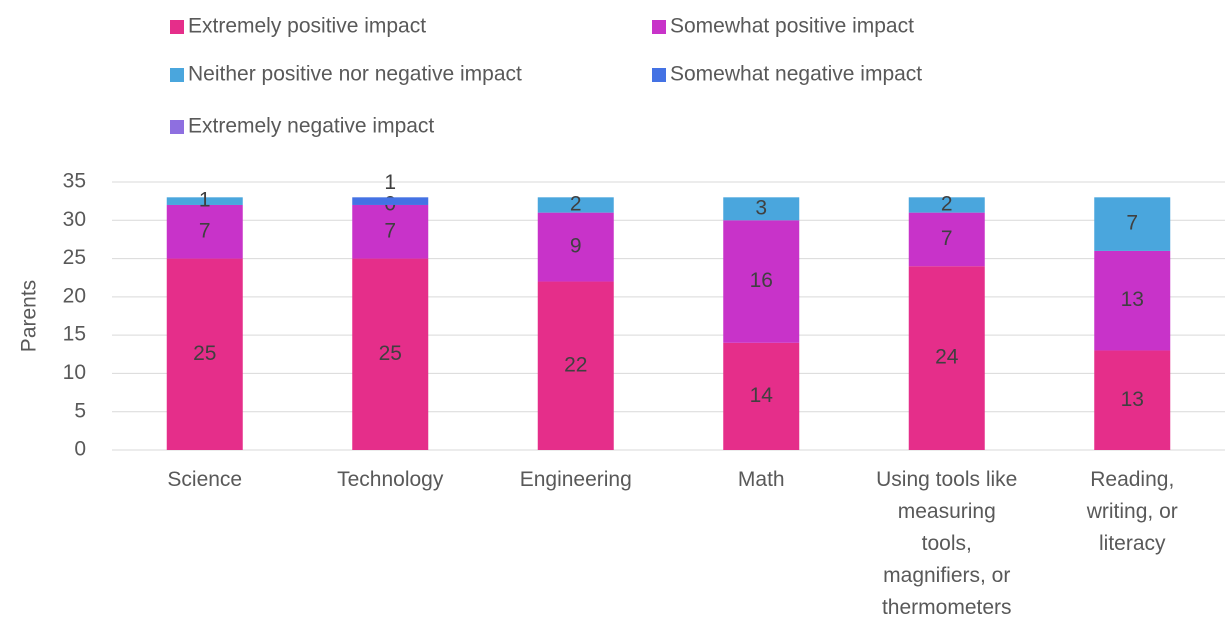  I want to click on x-tick-line: Technology, so click(390, 479).